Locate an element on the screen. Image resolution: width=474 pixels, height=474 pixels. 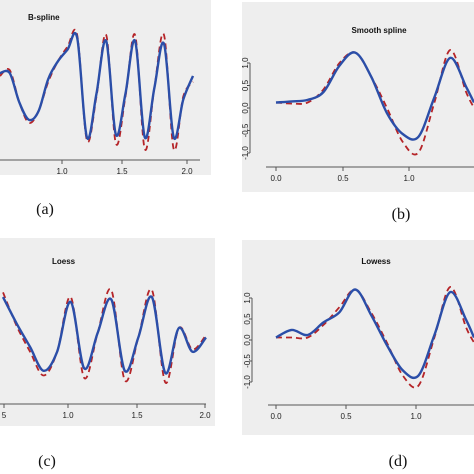
panel-caption: (d) is located at coordinates (398, 461).